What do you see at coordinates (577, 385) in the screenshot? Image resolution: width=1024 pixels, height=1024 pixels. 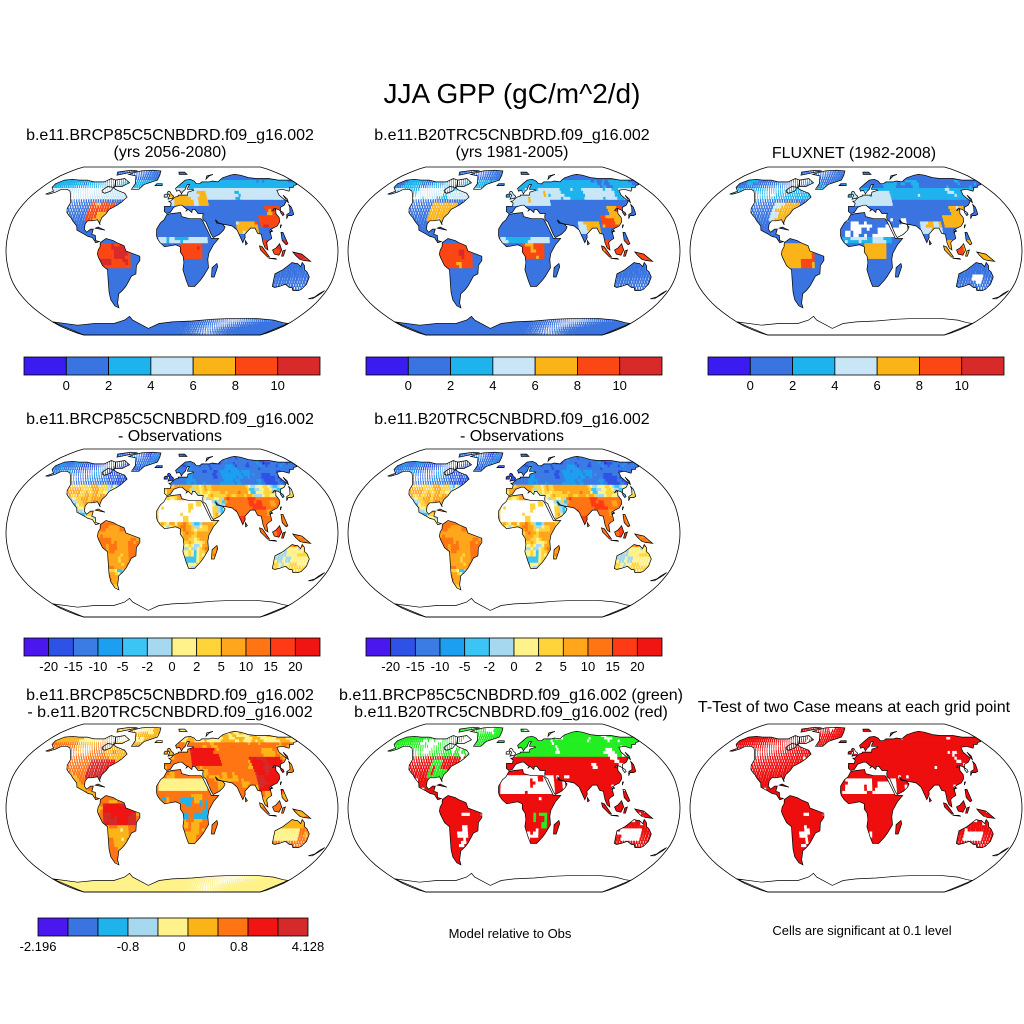 I see `colorbar-label: 8` at bounding box center [577, 385].